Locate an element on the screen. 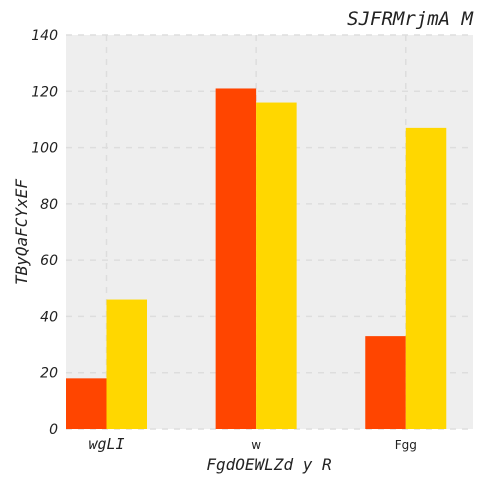  y-axis-label: TByQaFCYxEF is located at coordinates (21, 232).